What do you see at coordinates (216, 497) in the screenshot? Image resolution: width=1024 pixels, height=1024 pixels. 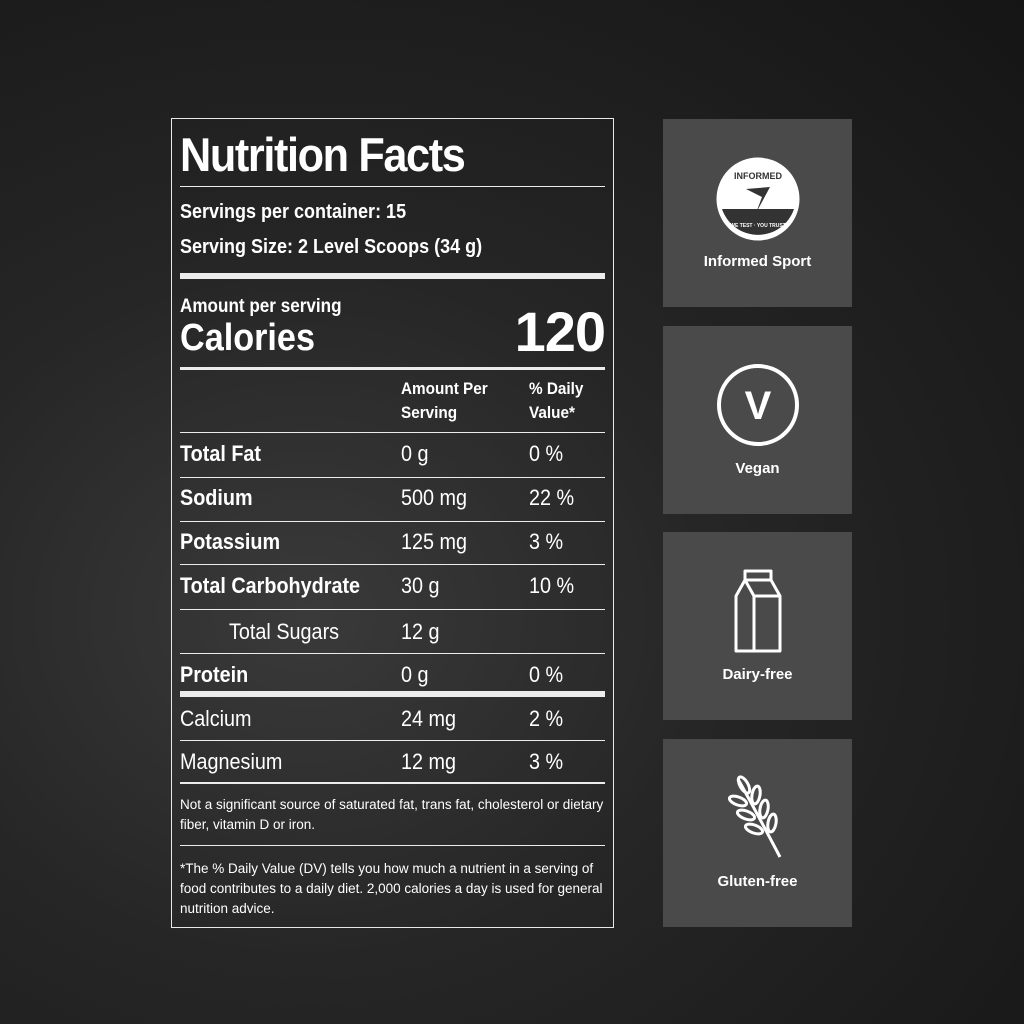 I see `nutrient-name: Sodium` at bounding box center [216, 497].